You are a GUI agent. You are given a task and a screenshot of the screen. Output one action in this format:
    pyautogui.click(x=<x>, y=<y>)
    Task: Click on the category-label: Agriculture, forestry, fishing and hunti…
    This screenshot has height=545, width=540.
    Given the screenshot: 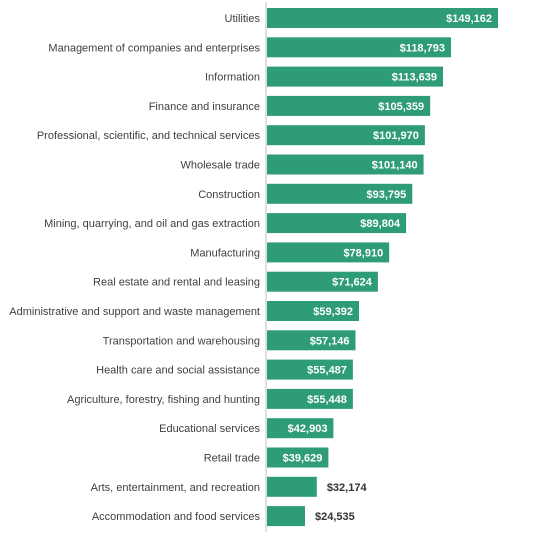 What is the action you would take?
    pyautogui.click(x=163, y=400)
    